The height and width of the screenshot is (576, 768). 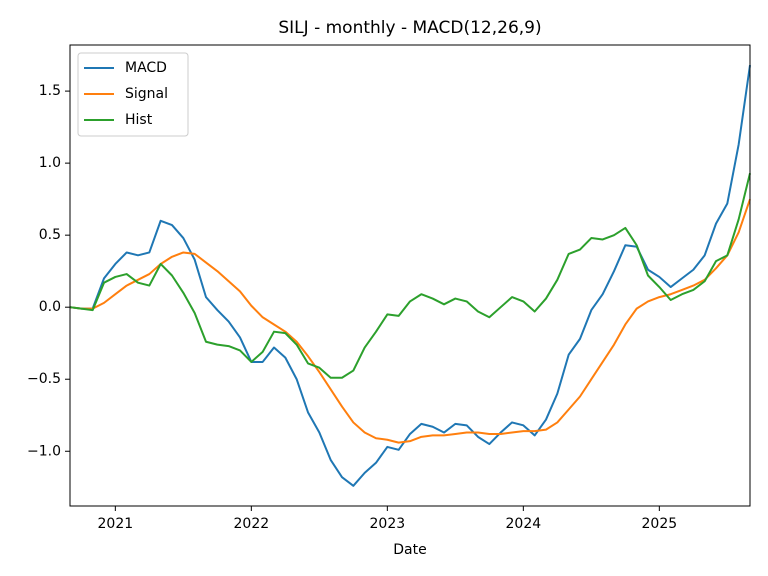 What do you see at coordinates (50, 235) in the screenshot?
I see `y-tick-label: 0.5` at bounding box center [50, 235].